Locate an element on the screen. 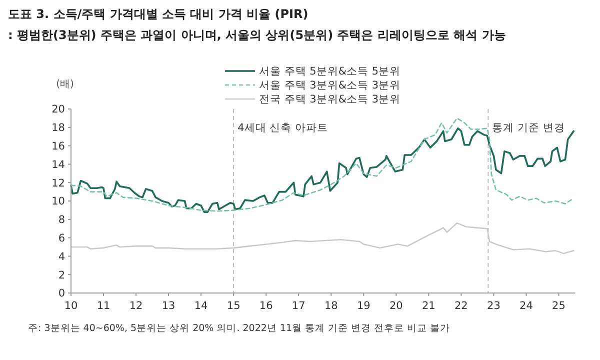 The width and height of the screenshot is (600, 360). chart-title: 도표 3. 소득/주택 가격대별 소득 대비 가격 비율 (PIR) is located at coordinates (158, 14).